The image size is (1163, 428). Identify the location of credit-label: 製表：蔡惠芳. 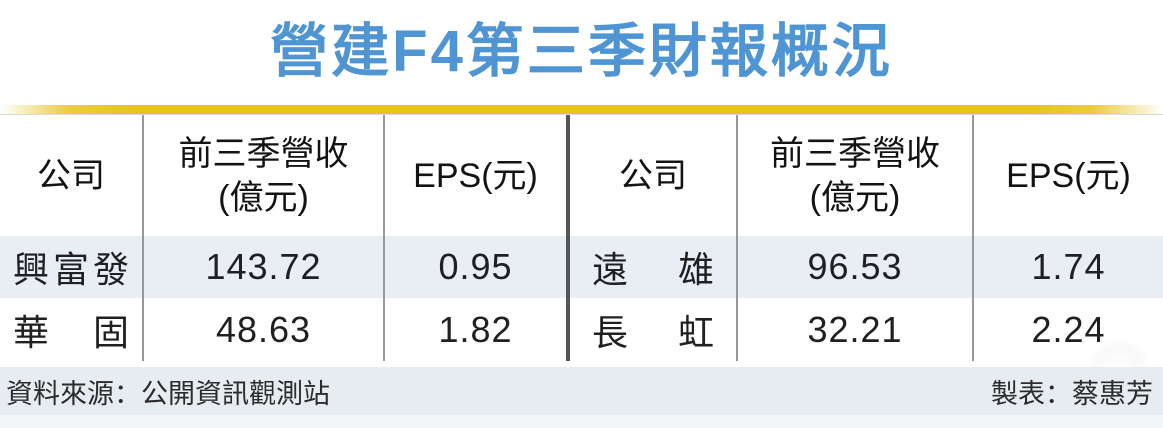
(1072, 393).